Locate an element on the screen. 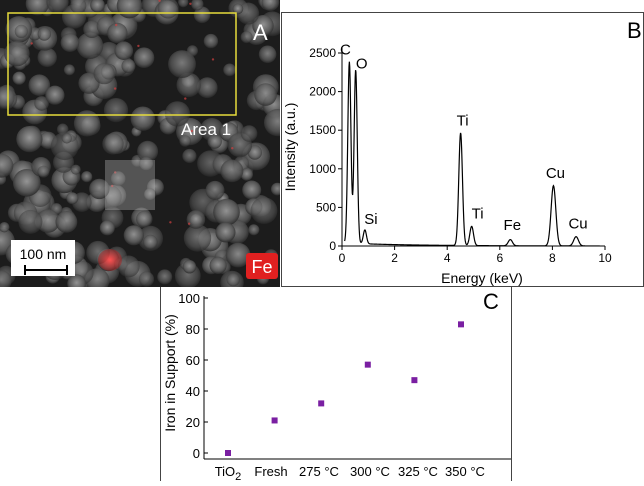 The image size is (644, 486). eds-y-axis-label: Intensity (a.u.) is located at coordinates (290, 147).